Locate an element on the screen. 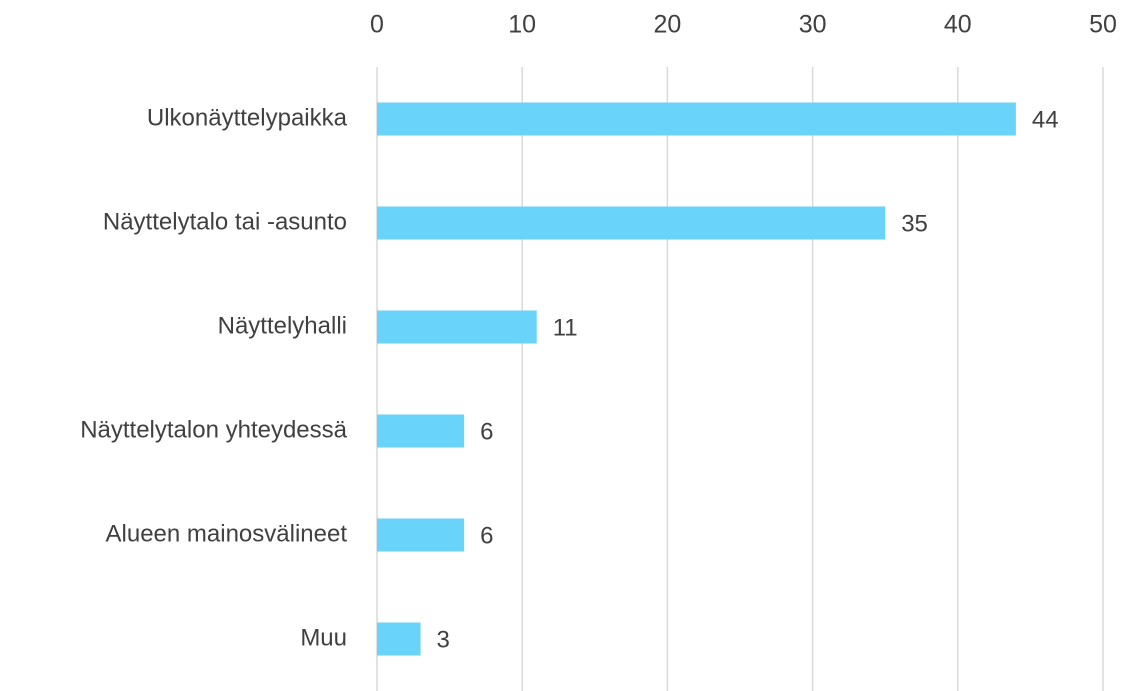 This screenshot has width=1127, height=691. y-tick-label: Alueen mainosvälineet is located at coordinates (227, 533).